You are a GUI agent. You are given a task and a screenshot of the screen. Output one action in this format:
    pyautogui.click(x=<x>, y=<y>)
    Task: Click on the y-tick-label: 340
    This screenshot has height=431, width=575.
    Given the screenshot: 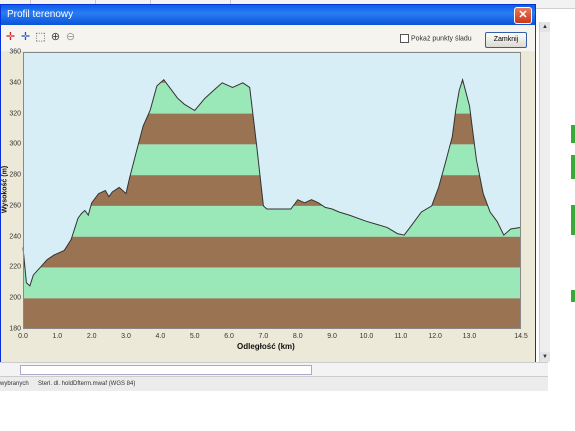 What is the action you would take?
    pyautogui.click(x=15, y=83)
    